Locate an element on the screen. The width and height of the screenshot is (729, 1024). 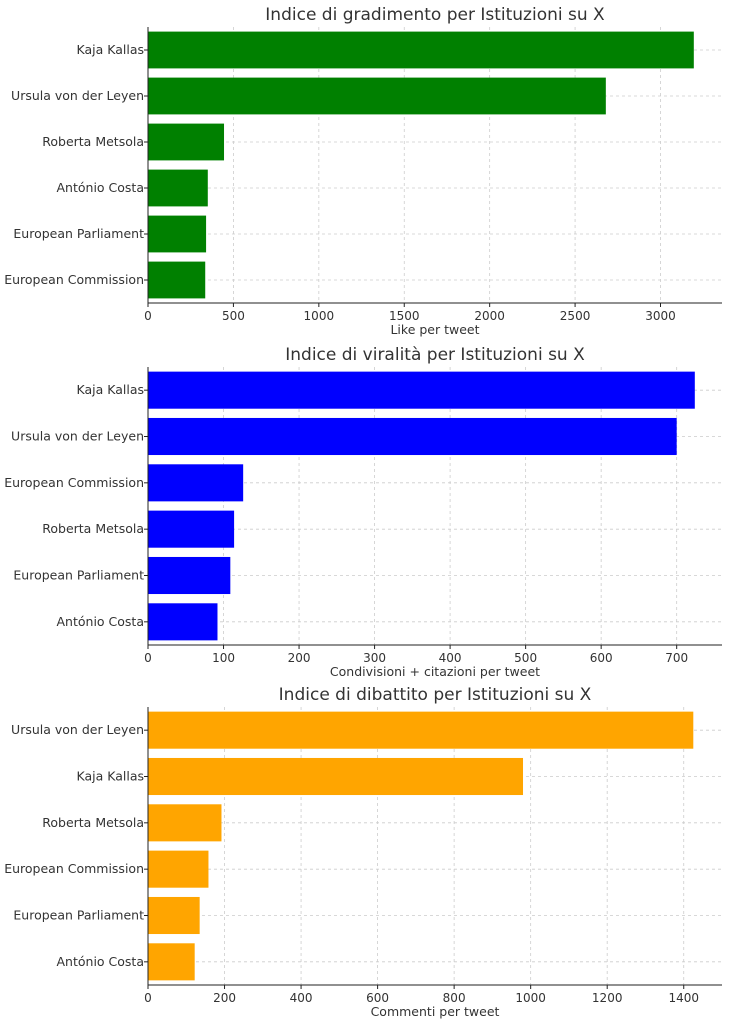
x-tick-label: 3000 is located at coordinates (660, 316).